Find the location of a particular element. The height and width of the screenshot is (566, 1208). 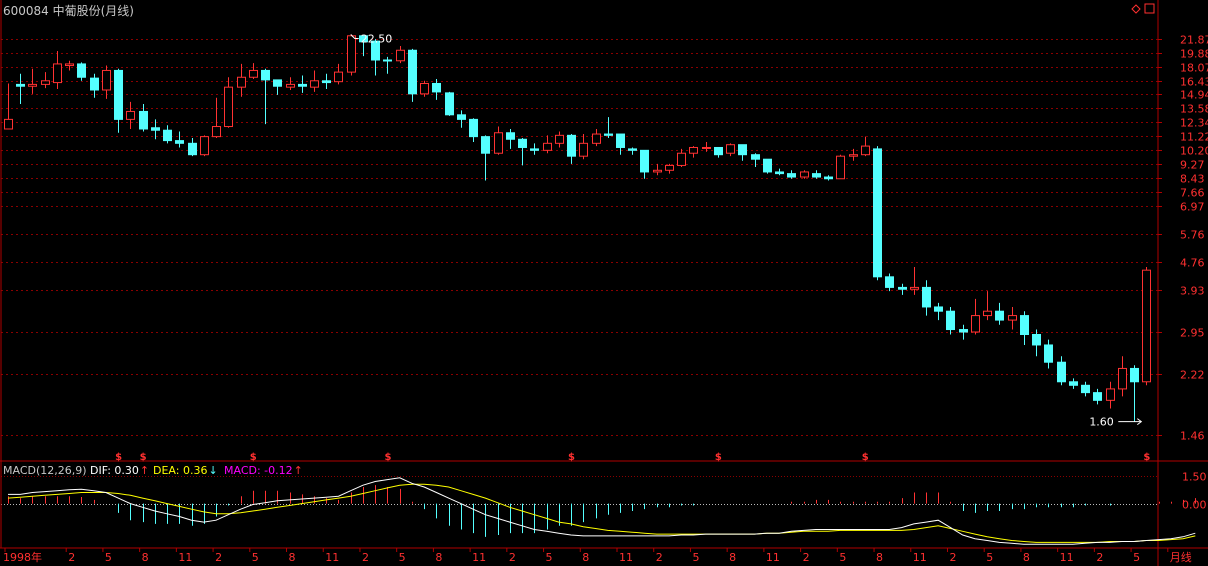

price-tick-label: 9.27 is located at coordinates (1192, 165).